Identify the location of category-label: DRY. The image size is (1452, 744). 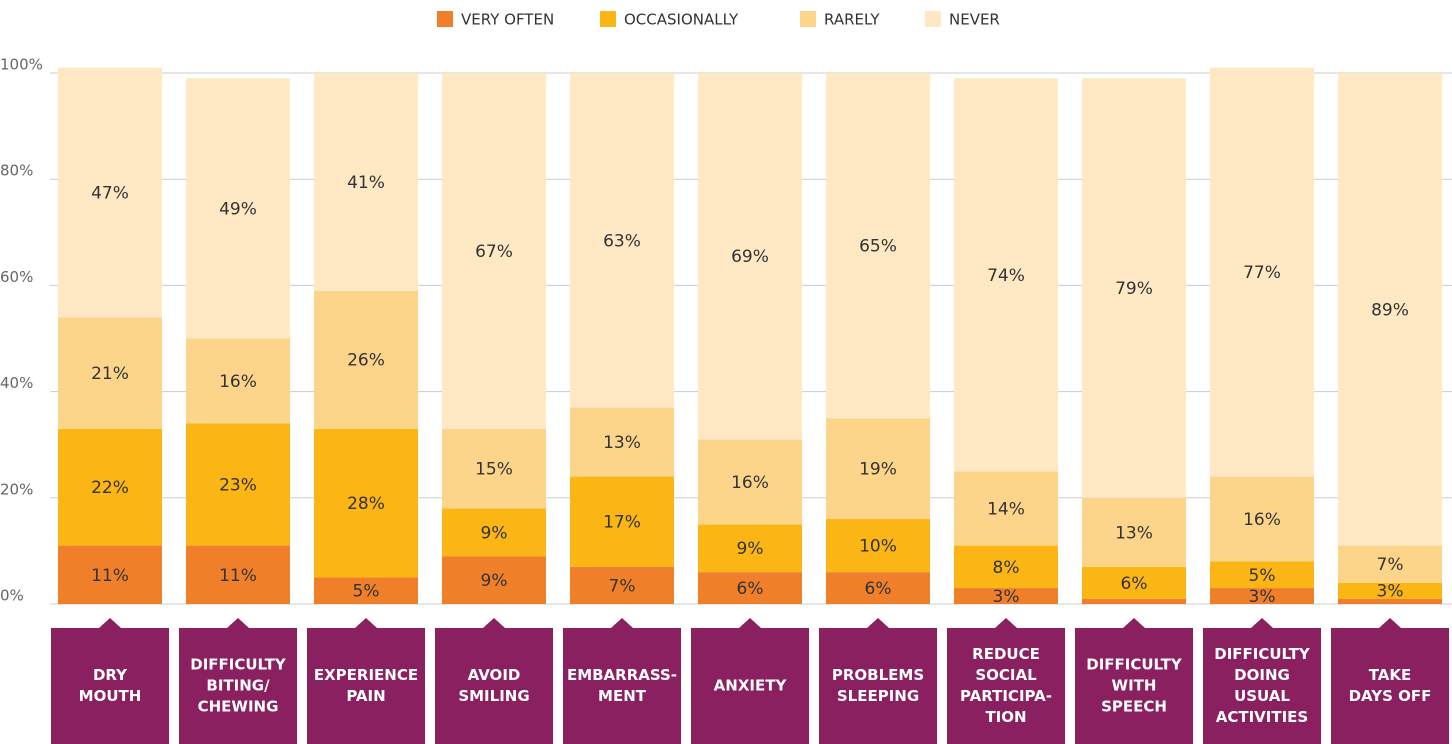
(110, 675).